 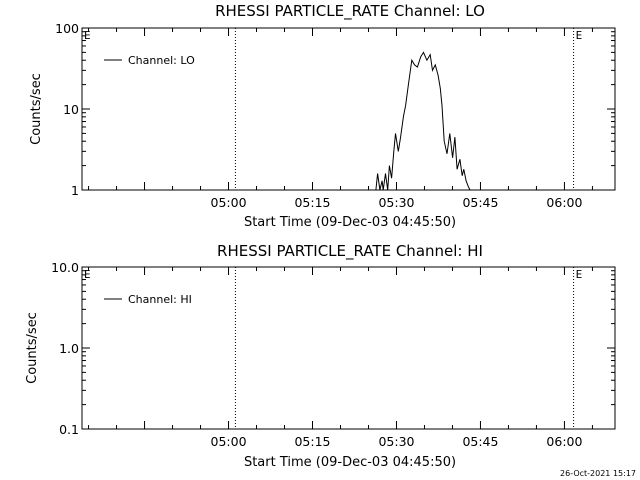 What do you see at coordinates (65, 267) in the screenshot?
I see `y-tick-label-hi: 10.0` at bounding box center [65, 267].